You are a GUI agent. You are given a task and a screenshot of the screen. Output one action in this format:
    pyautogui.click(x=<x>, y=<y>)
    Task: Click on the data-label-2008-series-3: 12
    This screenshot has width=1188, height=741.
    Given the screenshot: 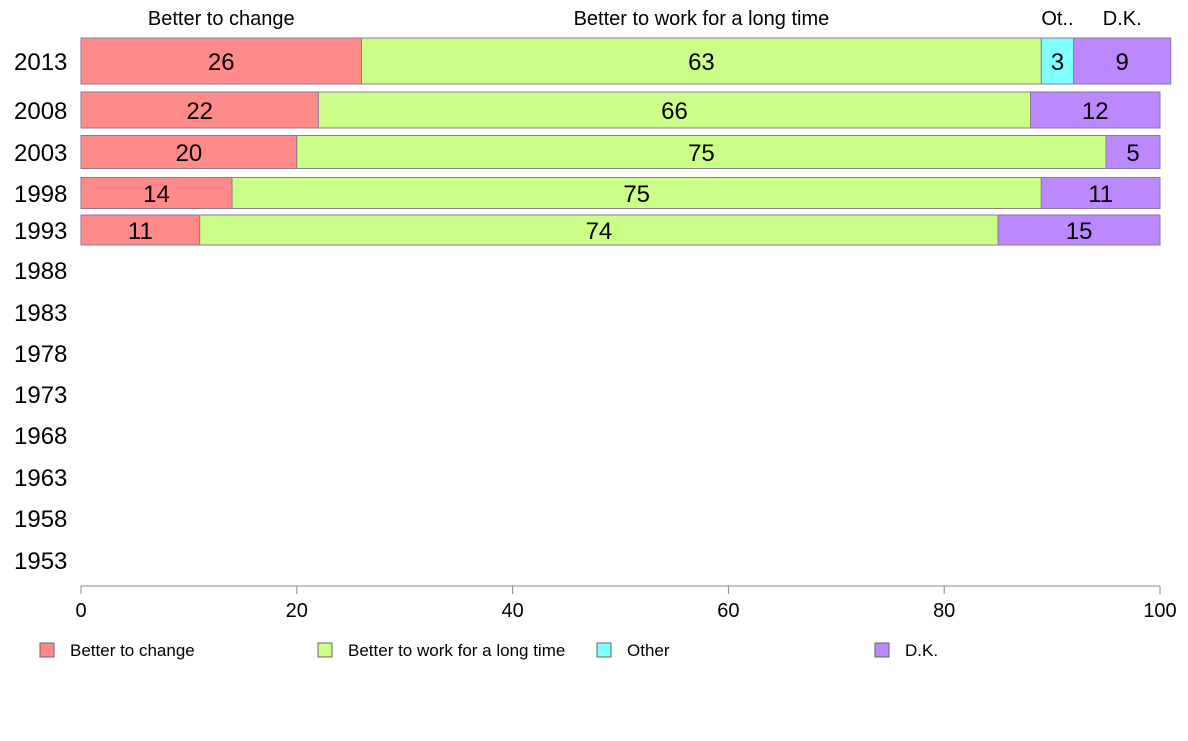 What is the action you would take?
    pyautogui.click(x=1095, y=111)
    